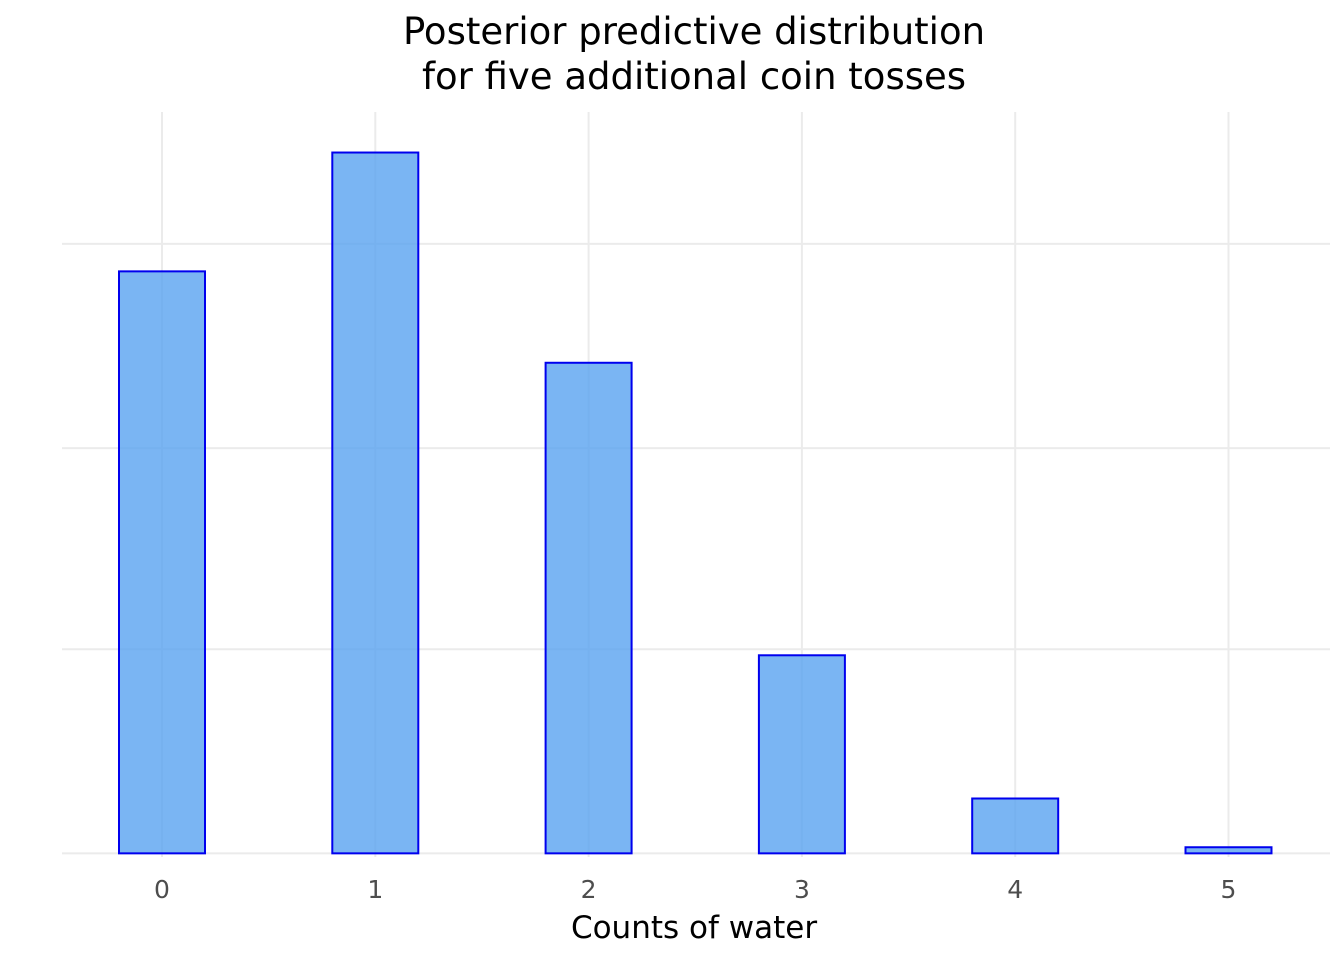 The width and height of the screenshot is (1344, 960). Describe the element at coordinates (802, 889) in the screenshot. I see `x-tick-label: 3` at that location.